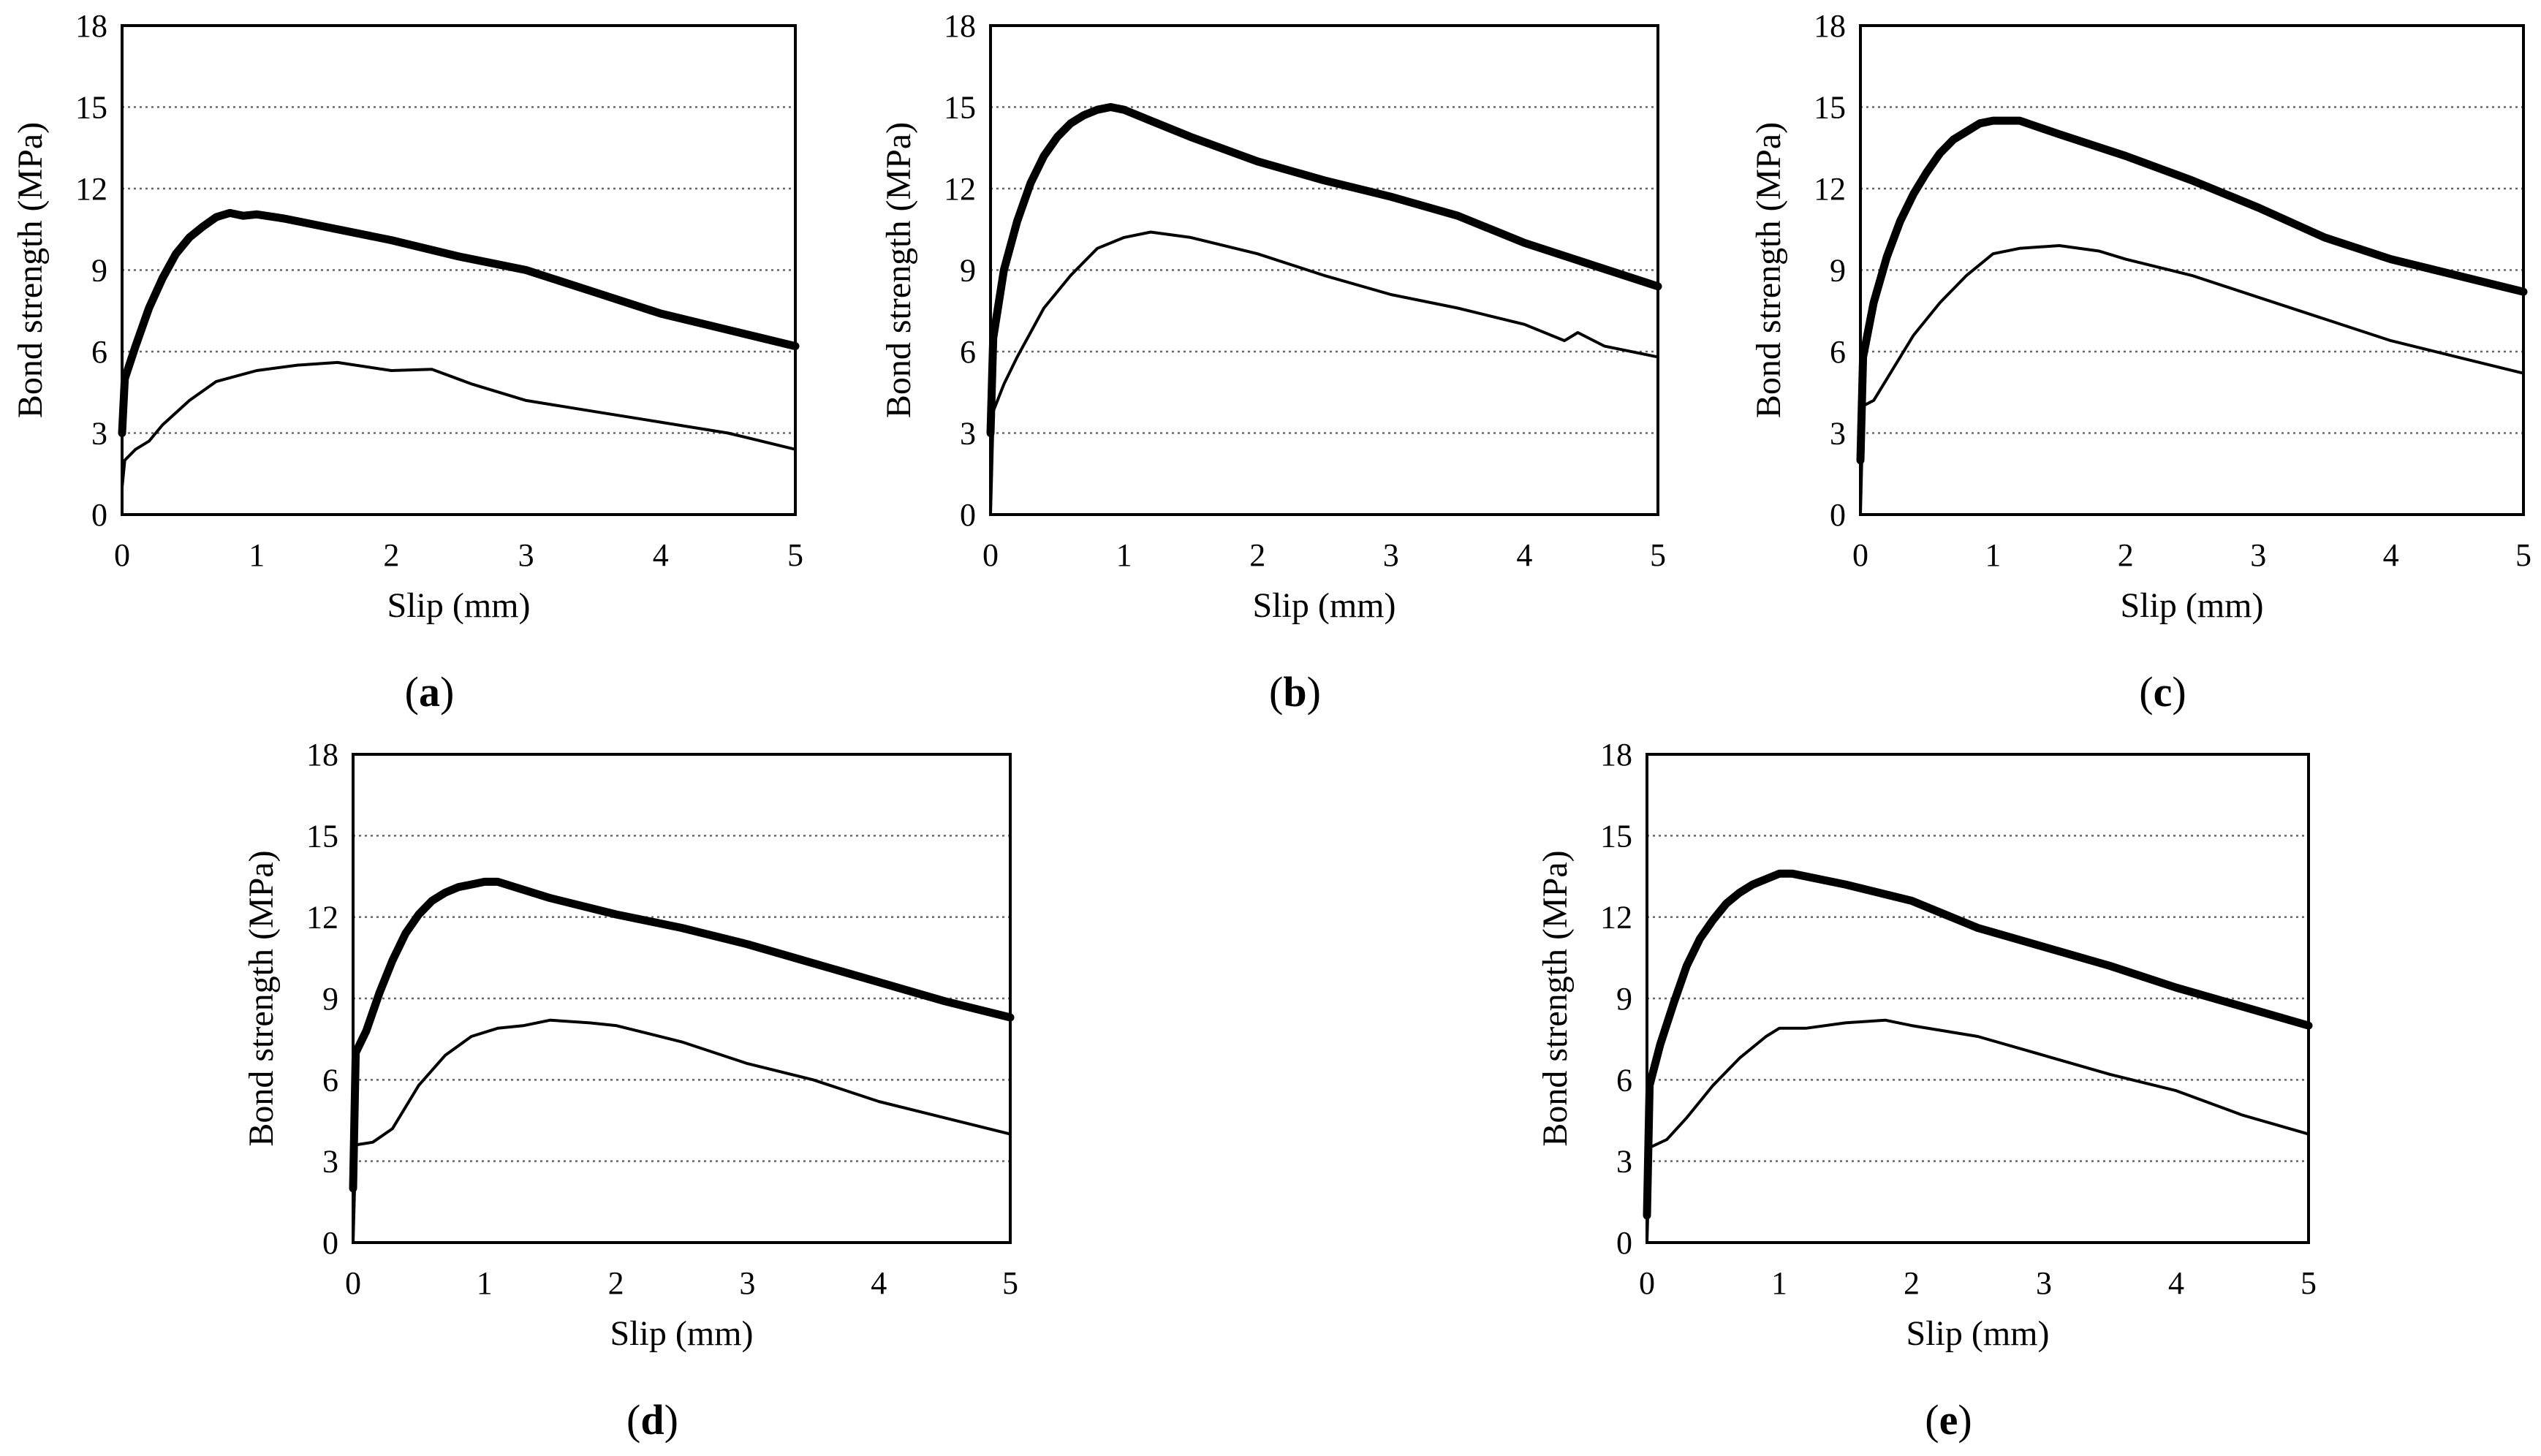 The image size is (2541, 1456). What do you see at coordinates (2162, 692) in the screenshot?
I see `panel-caption: (c)` at bounding box center [2162, 692].